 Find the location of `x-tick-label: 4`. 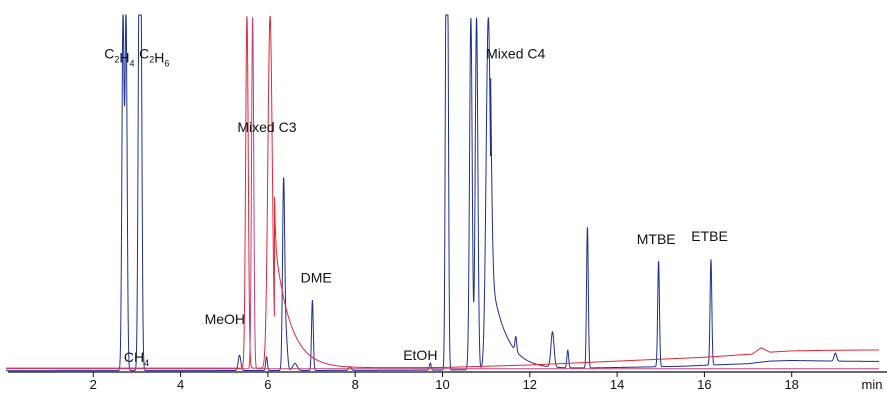

x-tick-label: 4 is located at coordinates (180, 384).